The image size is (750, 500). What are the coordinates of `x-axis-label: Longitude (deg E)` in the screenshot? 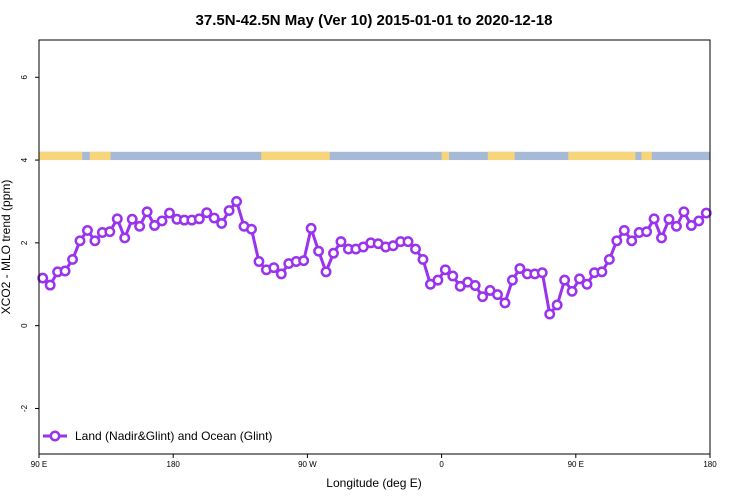 It's located at (373, 483).